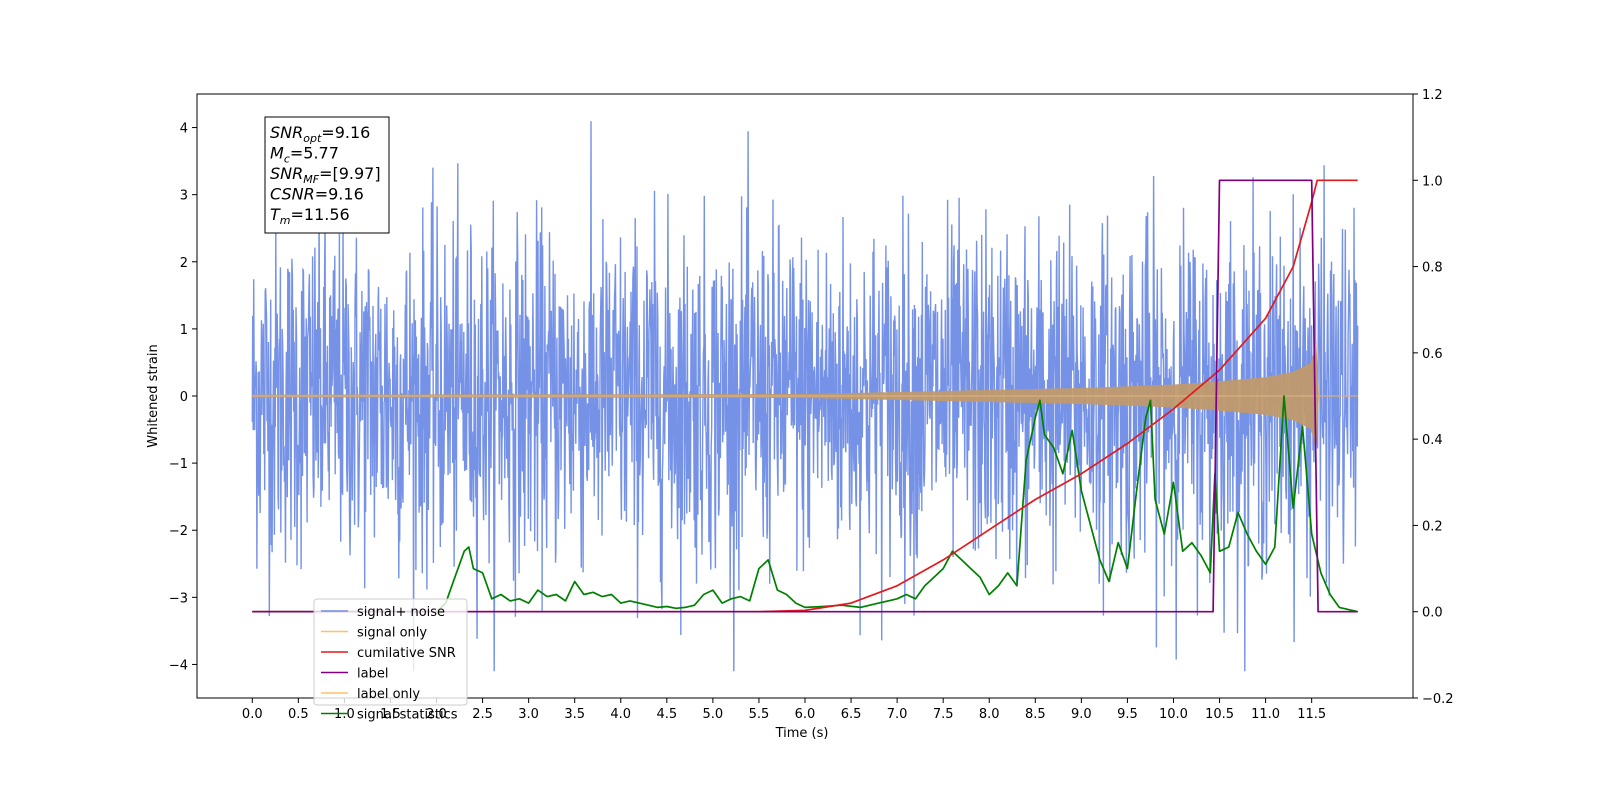  I want to click on y-right-tick-label: 1.0, so click(1432, 181).